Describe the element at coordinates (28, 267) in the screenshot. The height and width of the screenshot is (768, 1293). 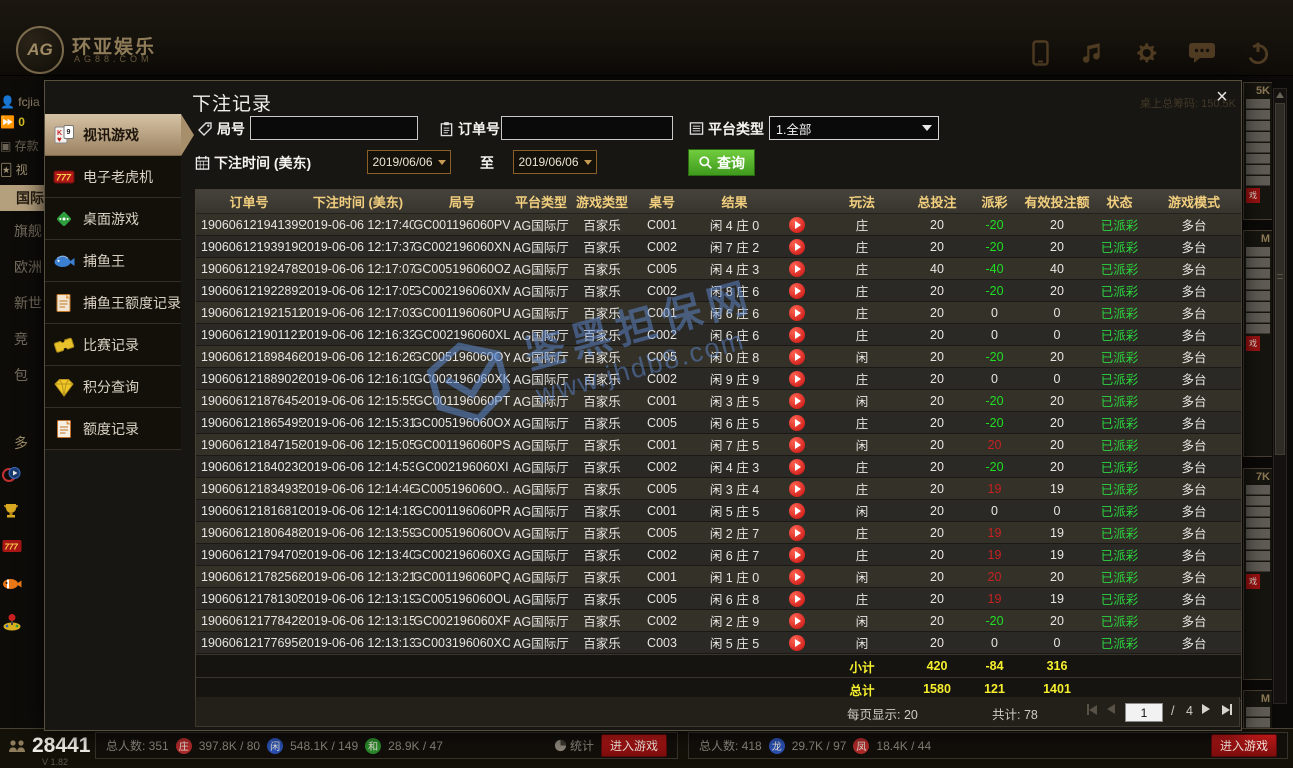
I see `bg-nav-item: 欧洲` at that location.